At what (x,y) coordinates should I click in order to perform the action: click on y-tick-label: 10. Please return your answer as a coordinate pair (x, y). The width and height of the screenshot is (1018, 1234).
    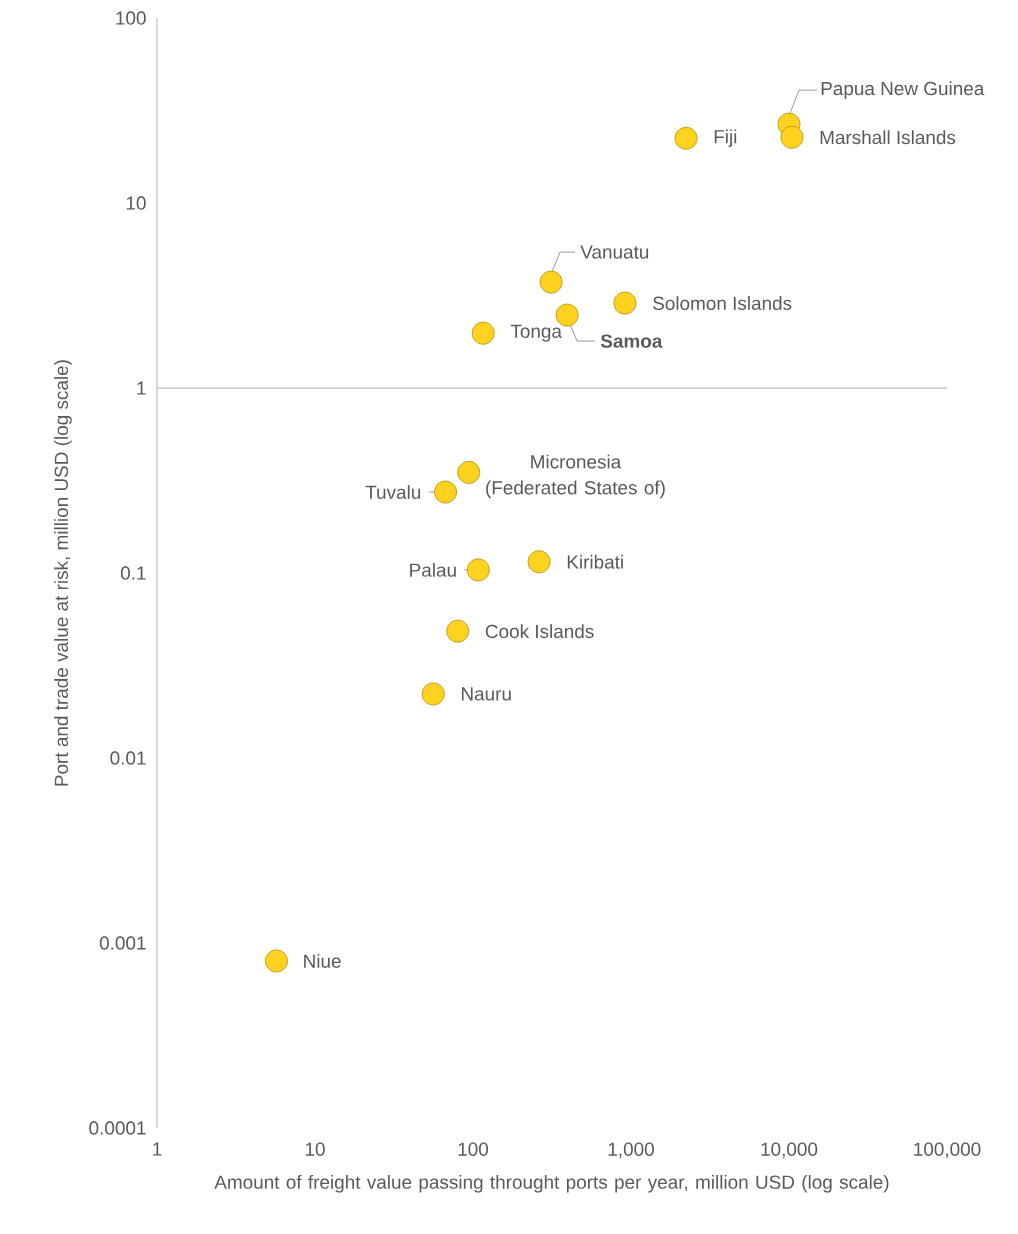
    Looking at the image, I should click on (136, 203).